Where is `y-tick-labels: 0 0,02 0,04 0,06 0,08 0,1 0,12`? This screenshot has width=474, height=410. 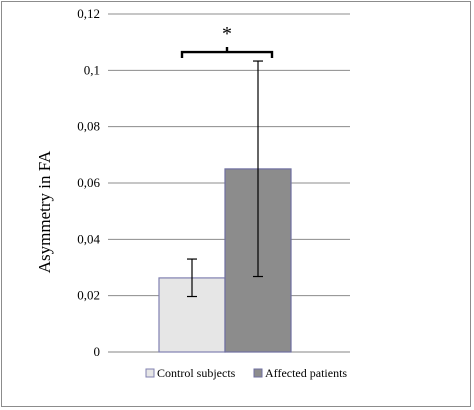
y-tick-labels: 0 0,02 0,04 0,06 0,08 0,1 0,12 is located at coordinates (88, 182).